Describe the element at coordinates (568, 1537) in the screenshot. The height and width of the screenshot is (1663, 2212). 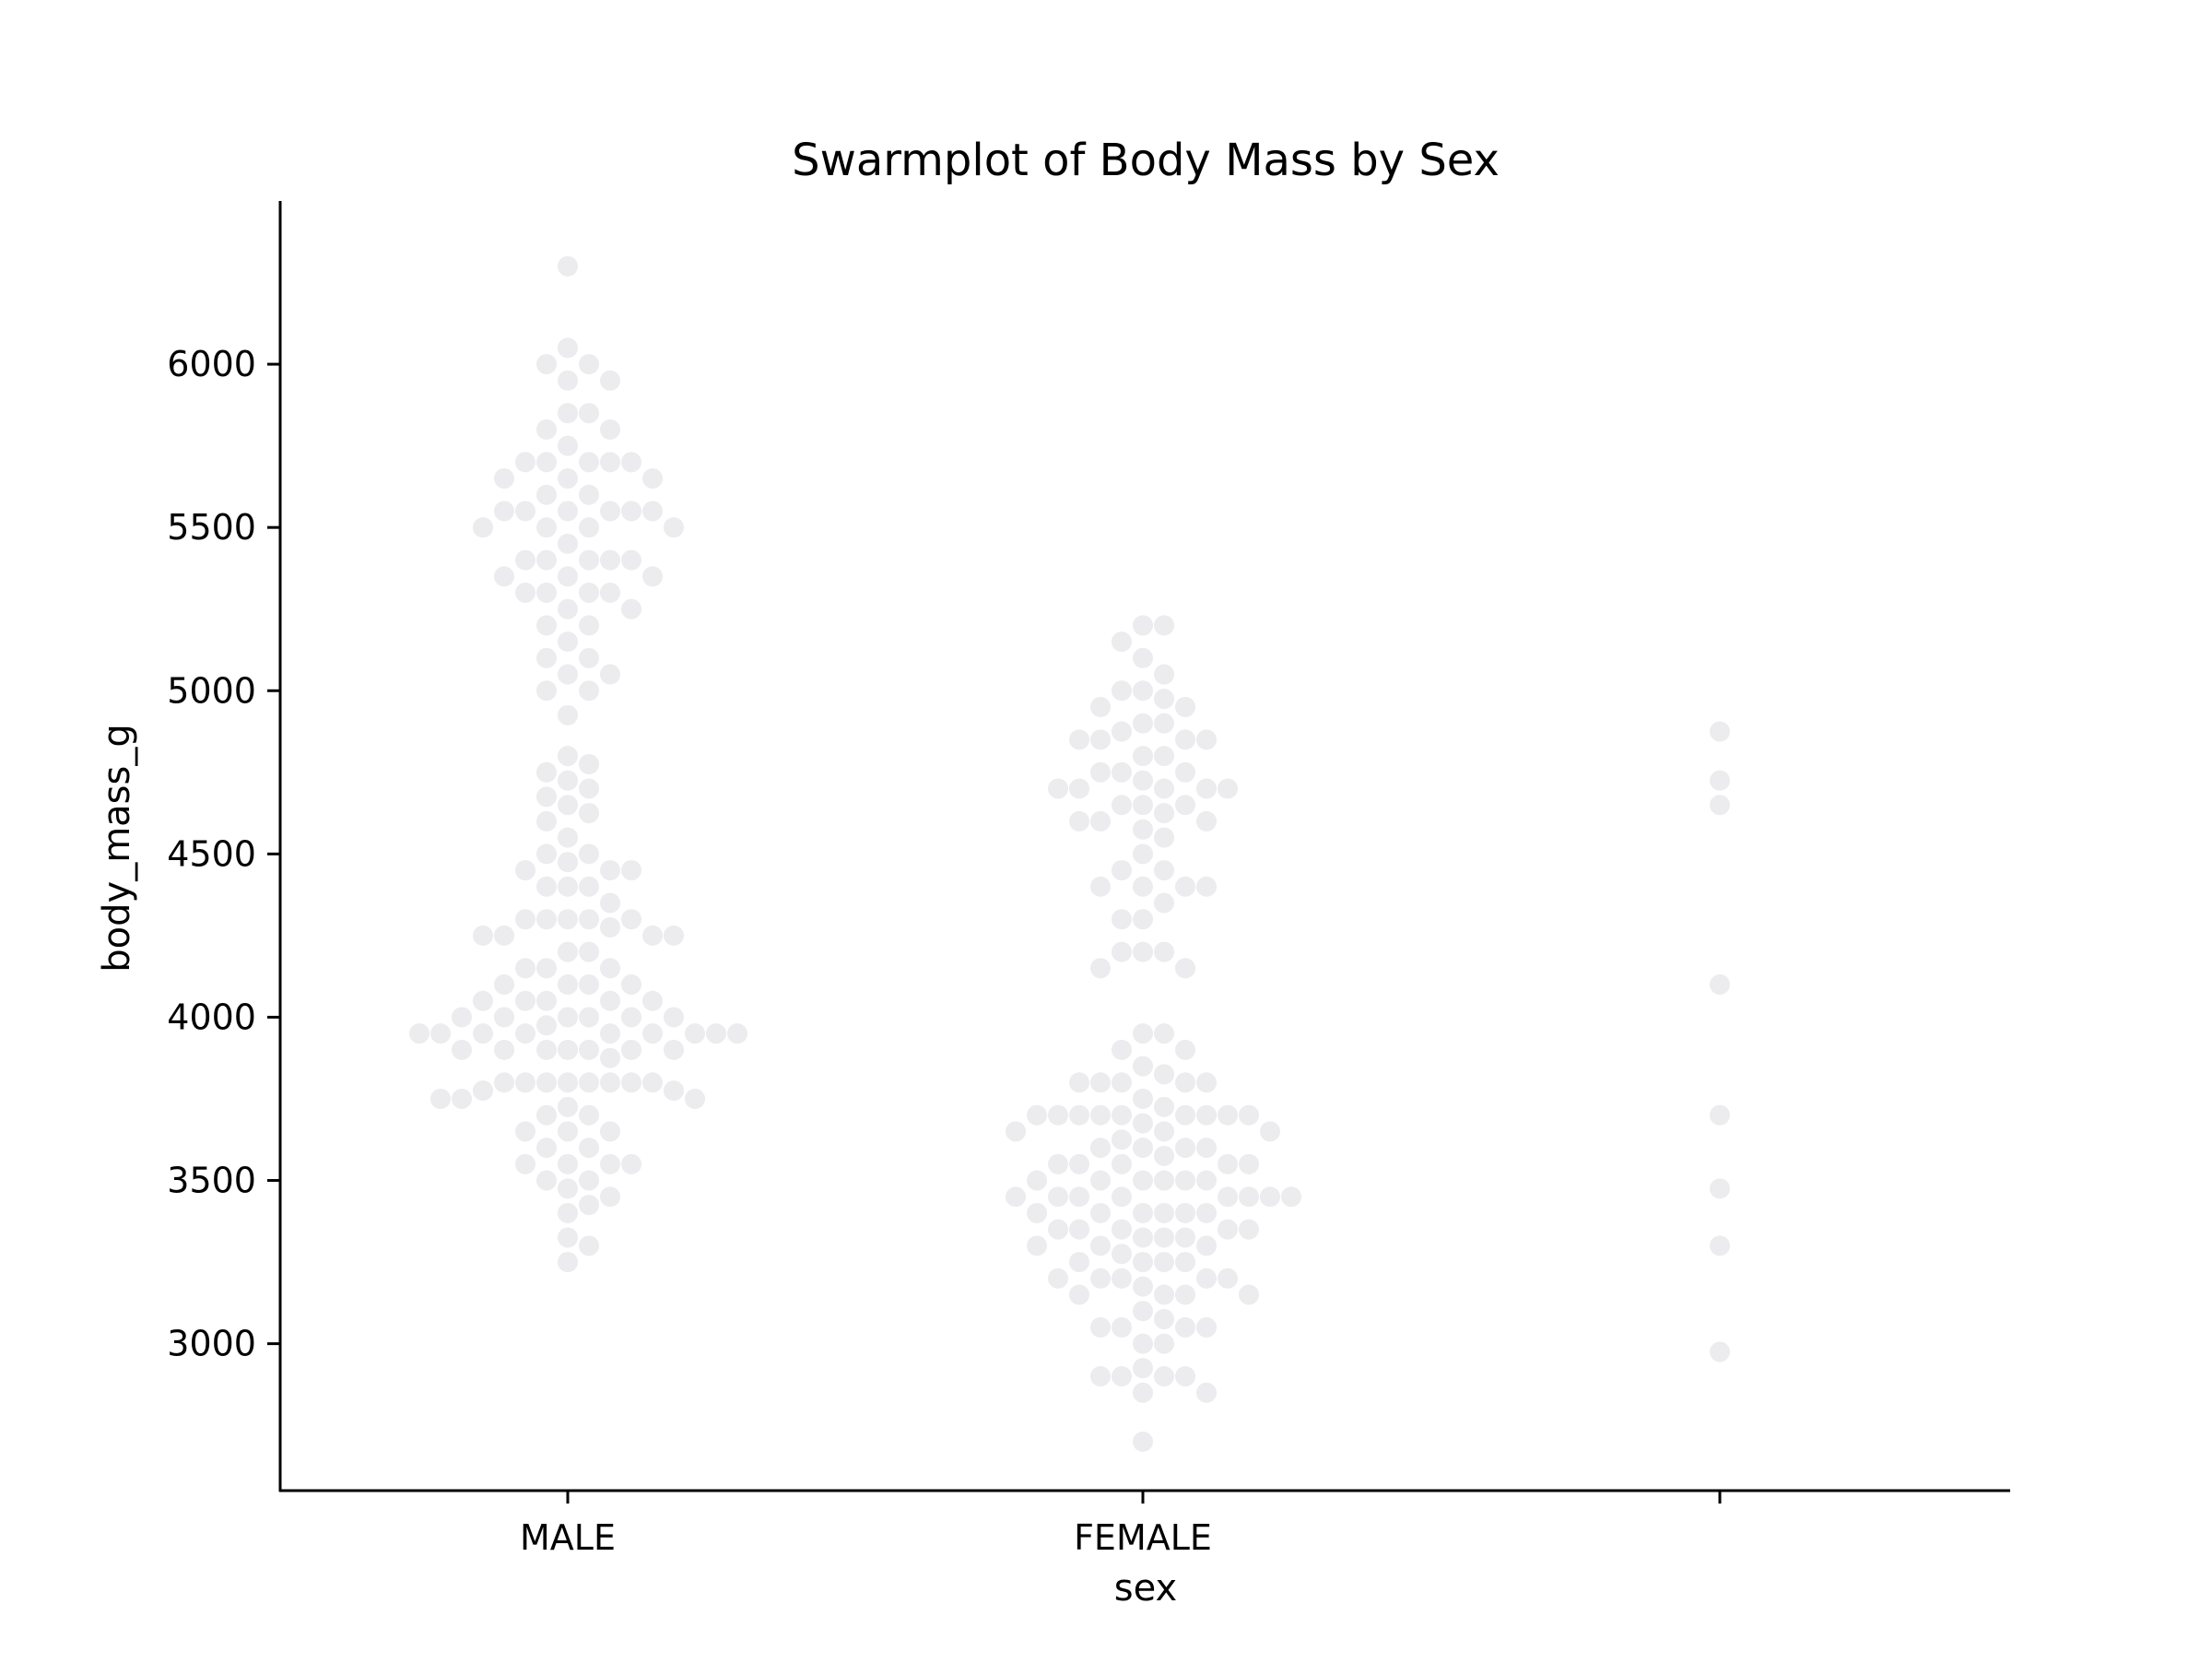
I see `x-tick-label: MALE` at that location.